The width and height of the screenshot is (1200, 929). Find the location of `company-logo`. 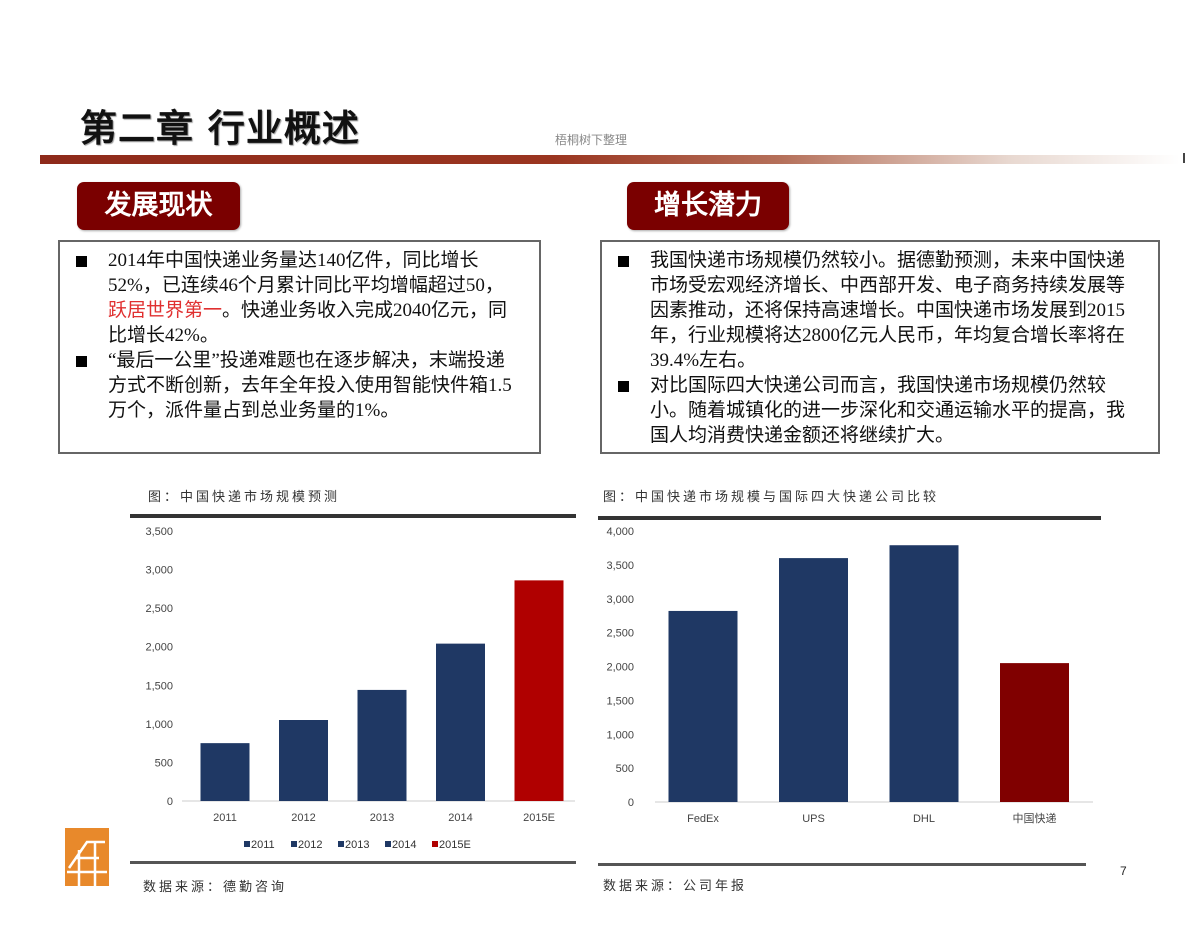

company-logo is located at coordinates (87, 857).